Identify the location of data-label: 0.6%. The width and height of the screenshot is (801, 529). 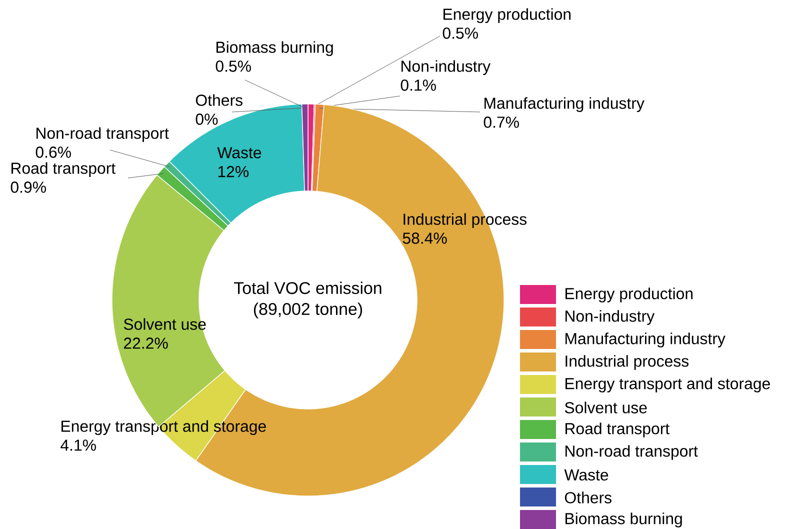
(53, 152).